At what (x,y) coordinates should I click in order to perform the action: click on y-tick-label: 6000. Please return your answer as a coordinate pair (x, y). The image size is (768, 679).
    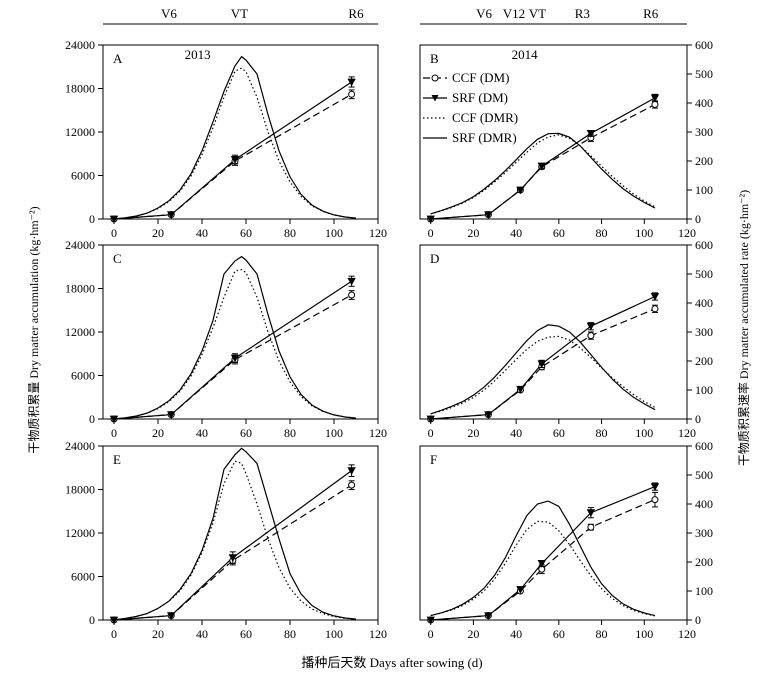
    Looking at the image, I should click on (83, 176).